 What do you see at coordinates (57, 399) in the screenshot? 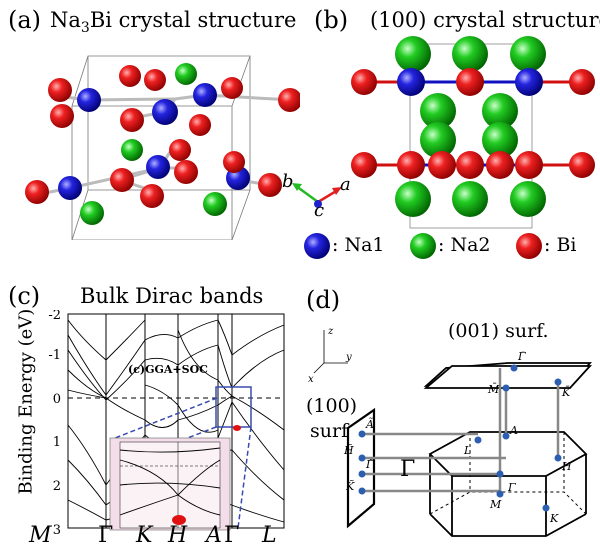
I see `y-tick: 0` at bounding box center [57, 399].